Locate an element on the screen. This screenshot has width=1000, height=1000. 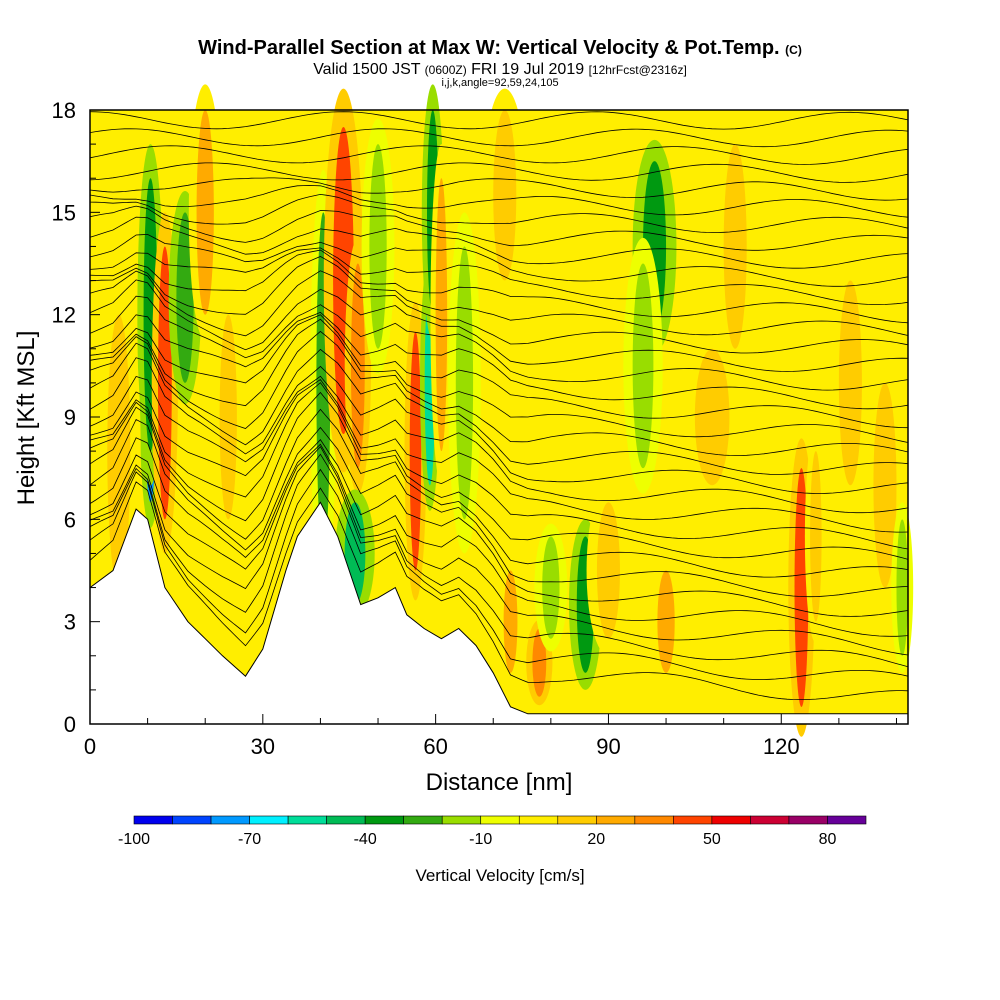
y-tick-label: 15 is located at coordinates (64, 212).